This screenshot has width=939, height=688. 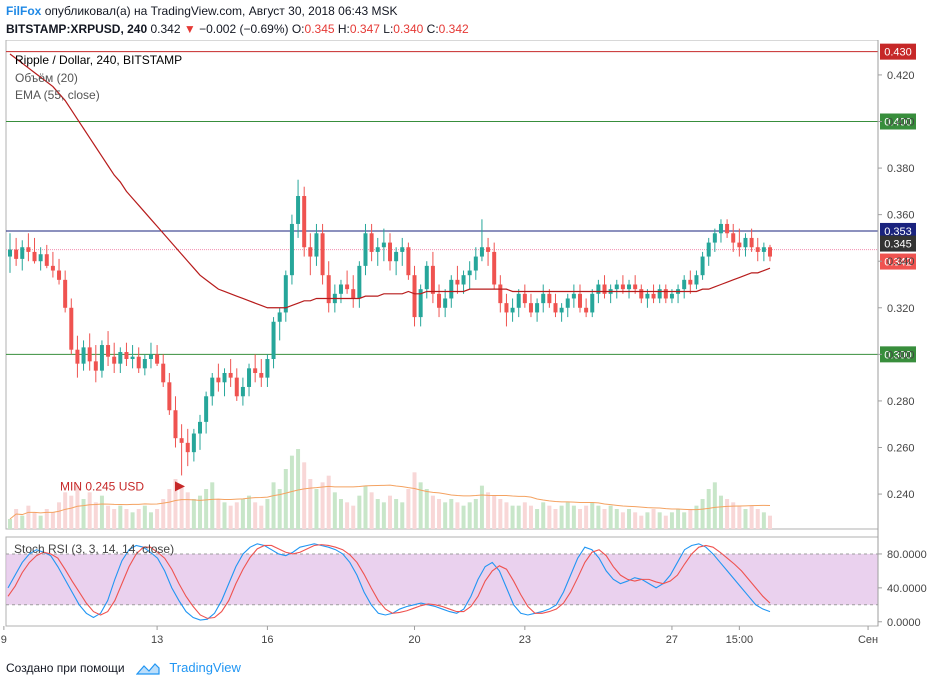 What do you see at coordinates (901, 449) in the screenshot?
I see `y-tick-label: 0.260` at bounding box center [901, 449].